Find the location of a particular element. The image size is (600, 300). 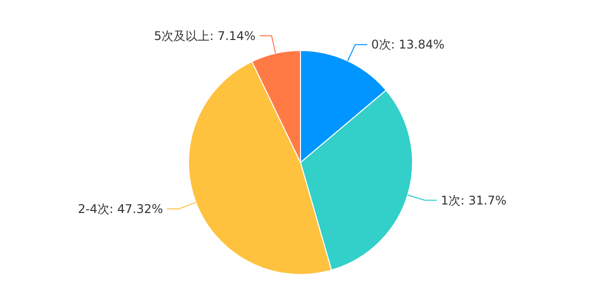

slice-label: 0次: 13.84% is located at coordinates (408, 45).